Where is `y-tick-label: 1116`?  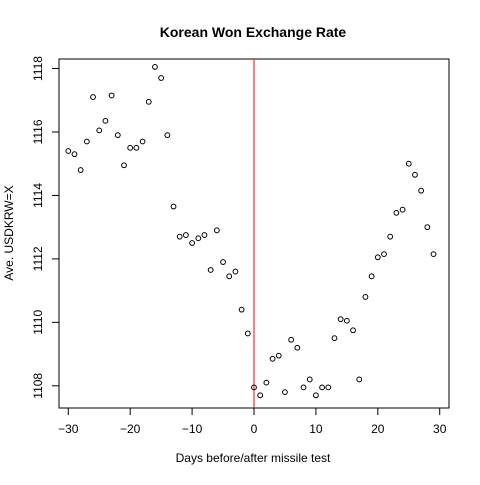
y-tick-label: 1116 is located at coordinates (38, 131).